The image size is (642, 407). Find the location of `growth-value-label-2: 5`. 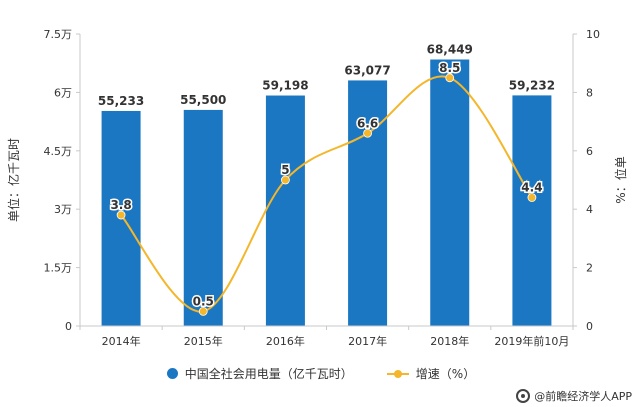

growth-value-label-2: 5 is located at coordinates (285, 170).